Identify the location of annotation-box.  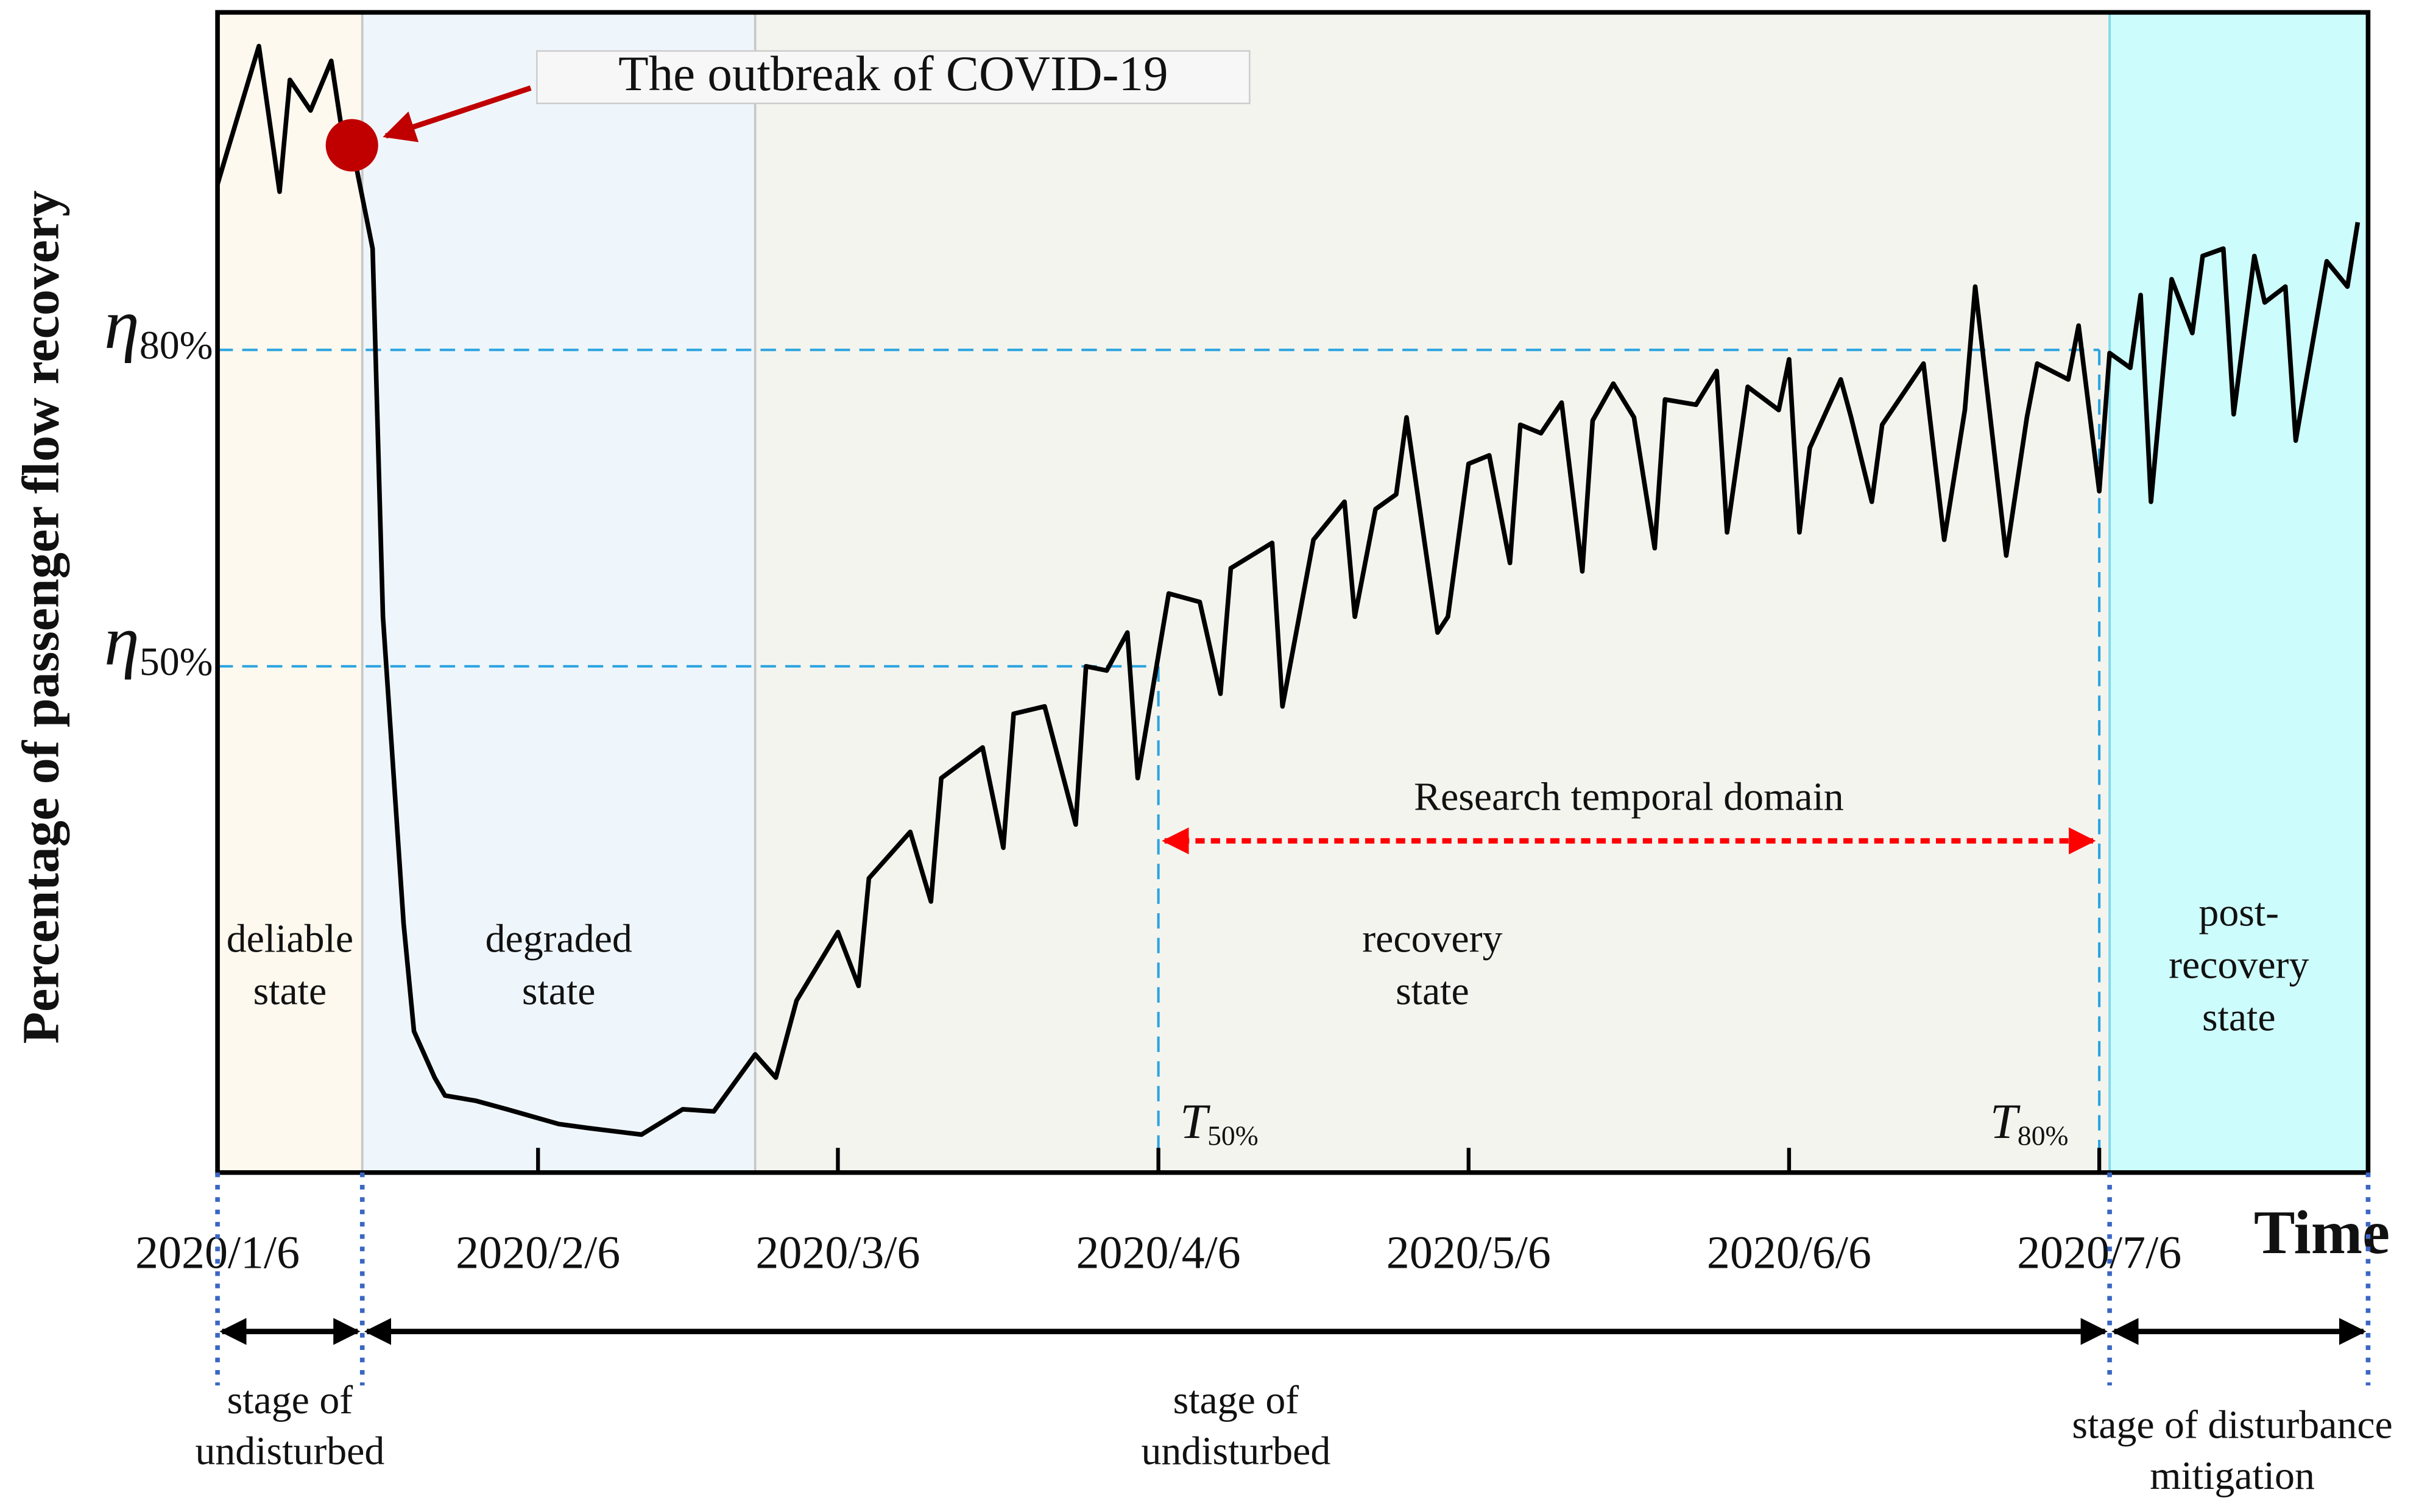
(893, 77).